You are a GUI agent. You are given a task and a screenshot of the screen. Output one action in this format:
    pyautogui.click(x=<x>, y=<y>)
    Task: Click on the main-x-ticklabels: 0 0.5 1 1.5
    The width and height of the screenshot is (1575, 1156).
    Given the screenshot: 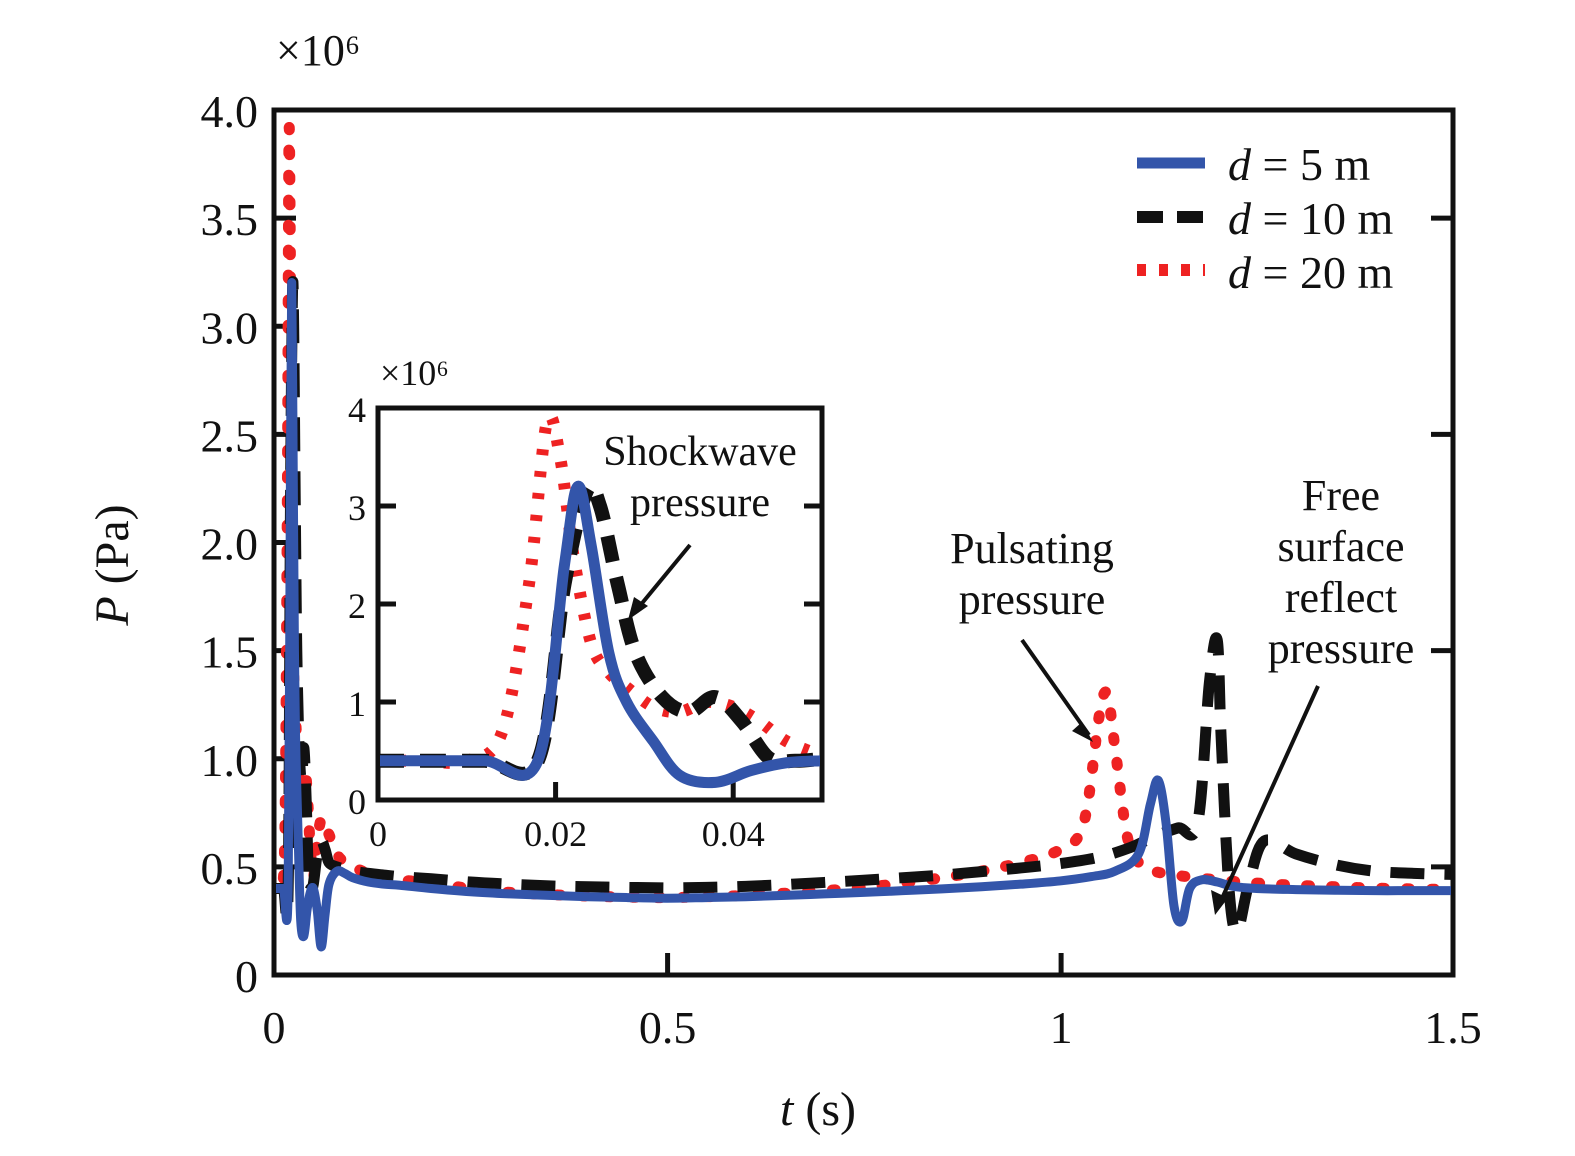 What is the action you would take?
    pyautogui.click(x=872, y=1027)
    